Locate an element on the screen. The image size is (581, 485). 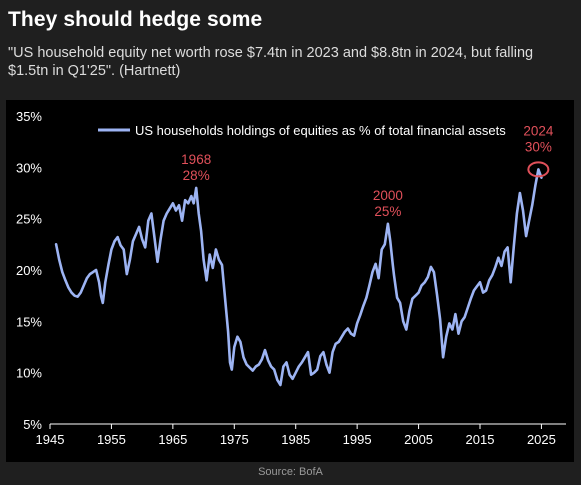
y-axis: 5% 10% 15% 20% 25% 30% 35% is located at coordinates (29, 270).